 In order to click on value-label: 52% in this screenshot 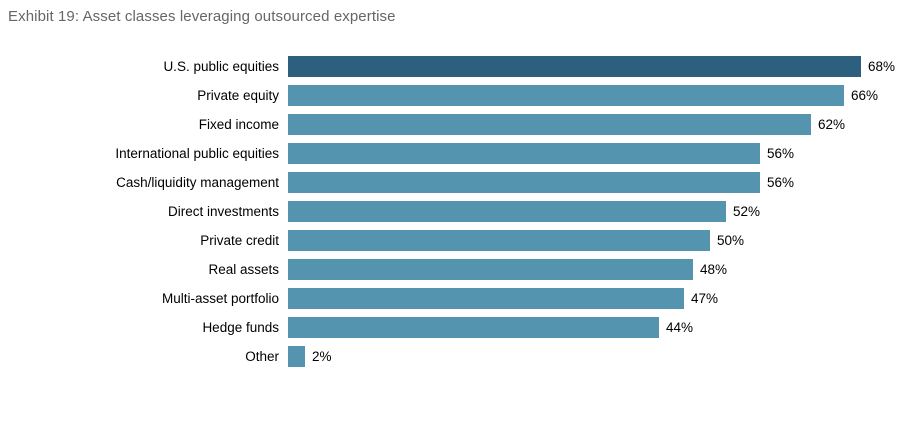, I will do `click(747, 211)`.